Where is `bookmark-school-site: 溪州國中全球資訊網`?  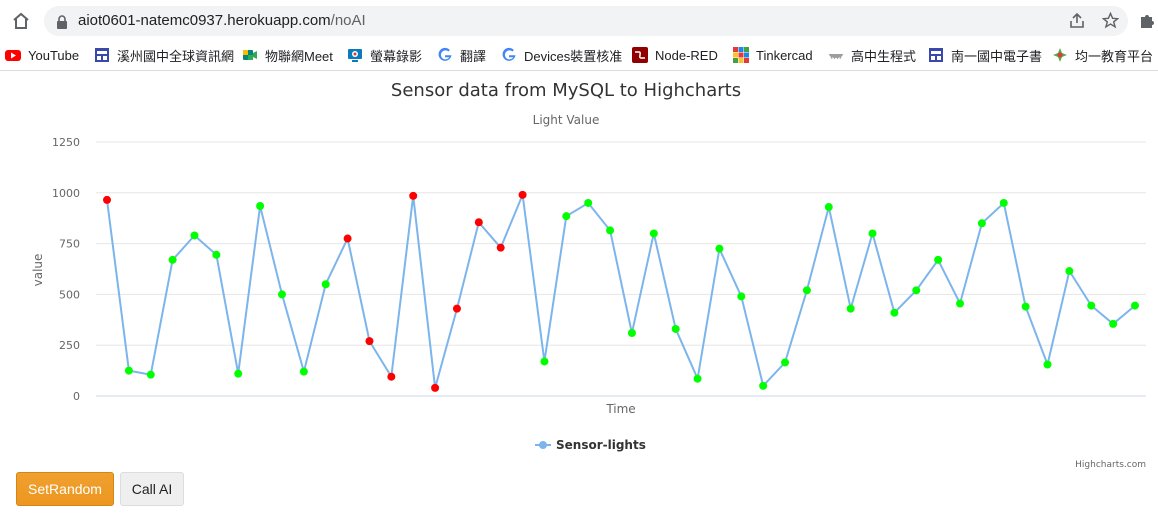
bookmark-school-site: 溪州國中全球資訊網 is located at coordinates (164, 55).